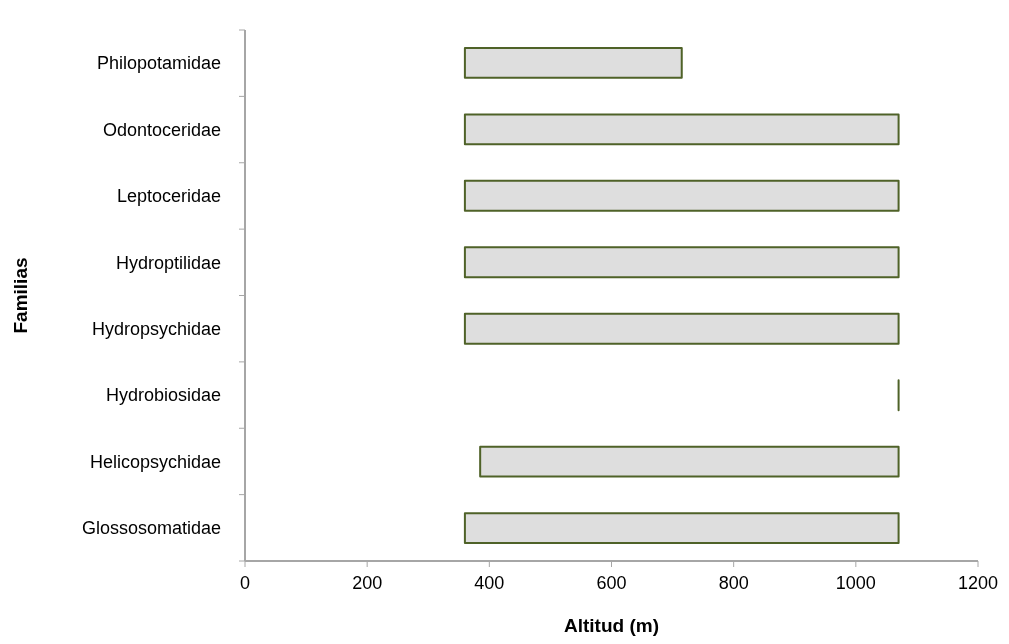 Image resolution: width=1009 pixels, height=644 pixels. Describe the element at coordinates (155, 461) in the screenshot. I see `y-tick-label: Helicopsychidae` at that location.